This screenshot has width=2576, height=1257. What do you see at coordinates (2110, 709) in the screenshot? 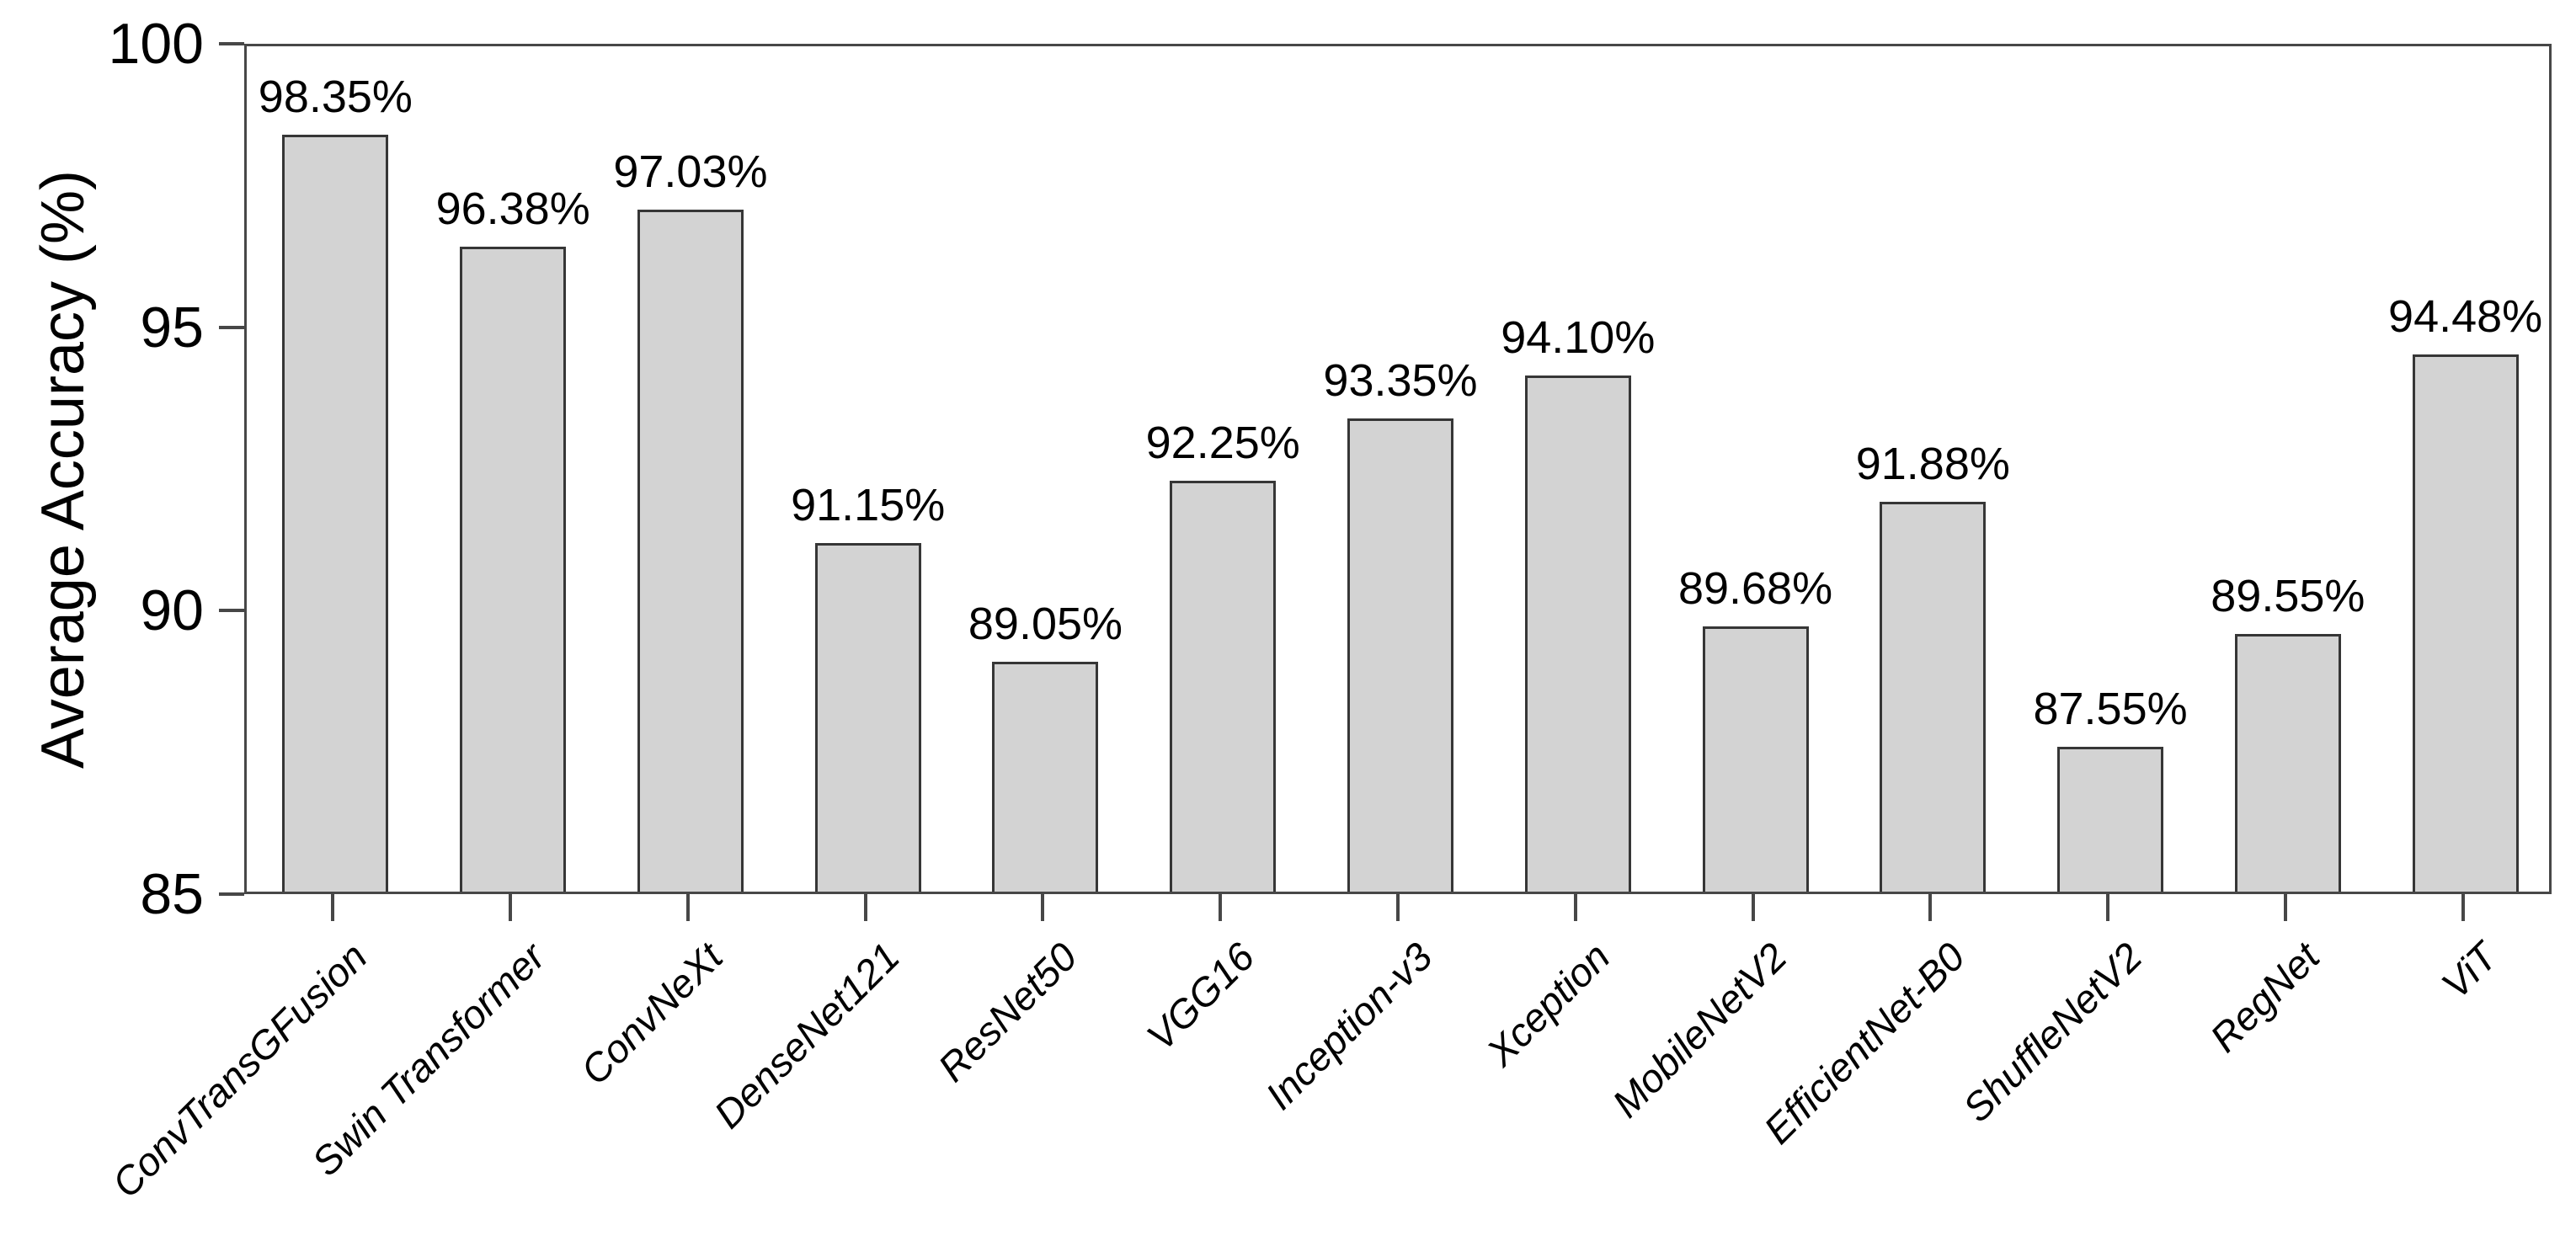
I see `bar-value-label: 87.55%` at bounding box center [2110, 709].